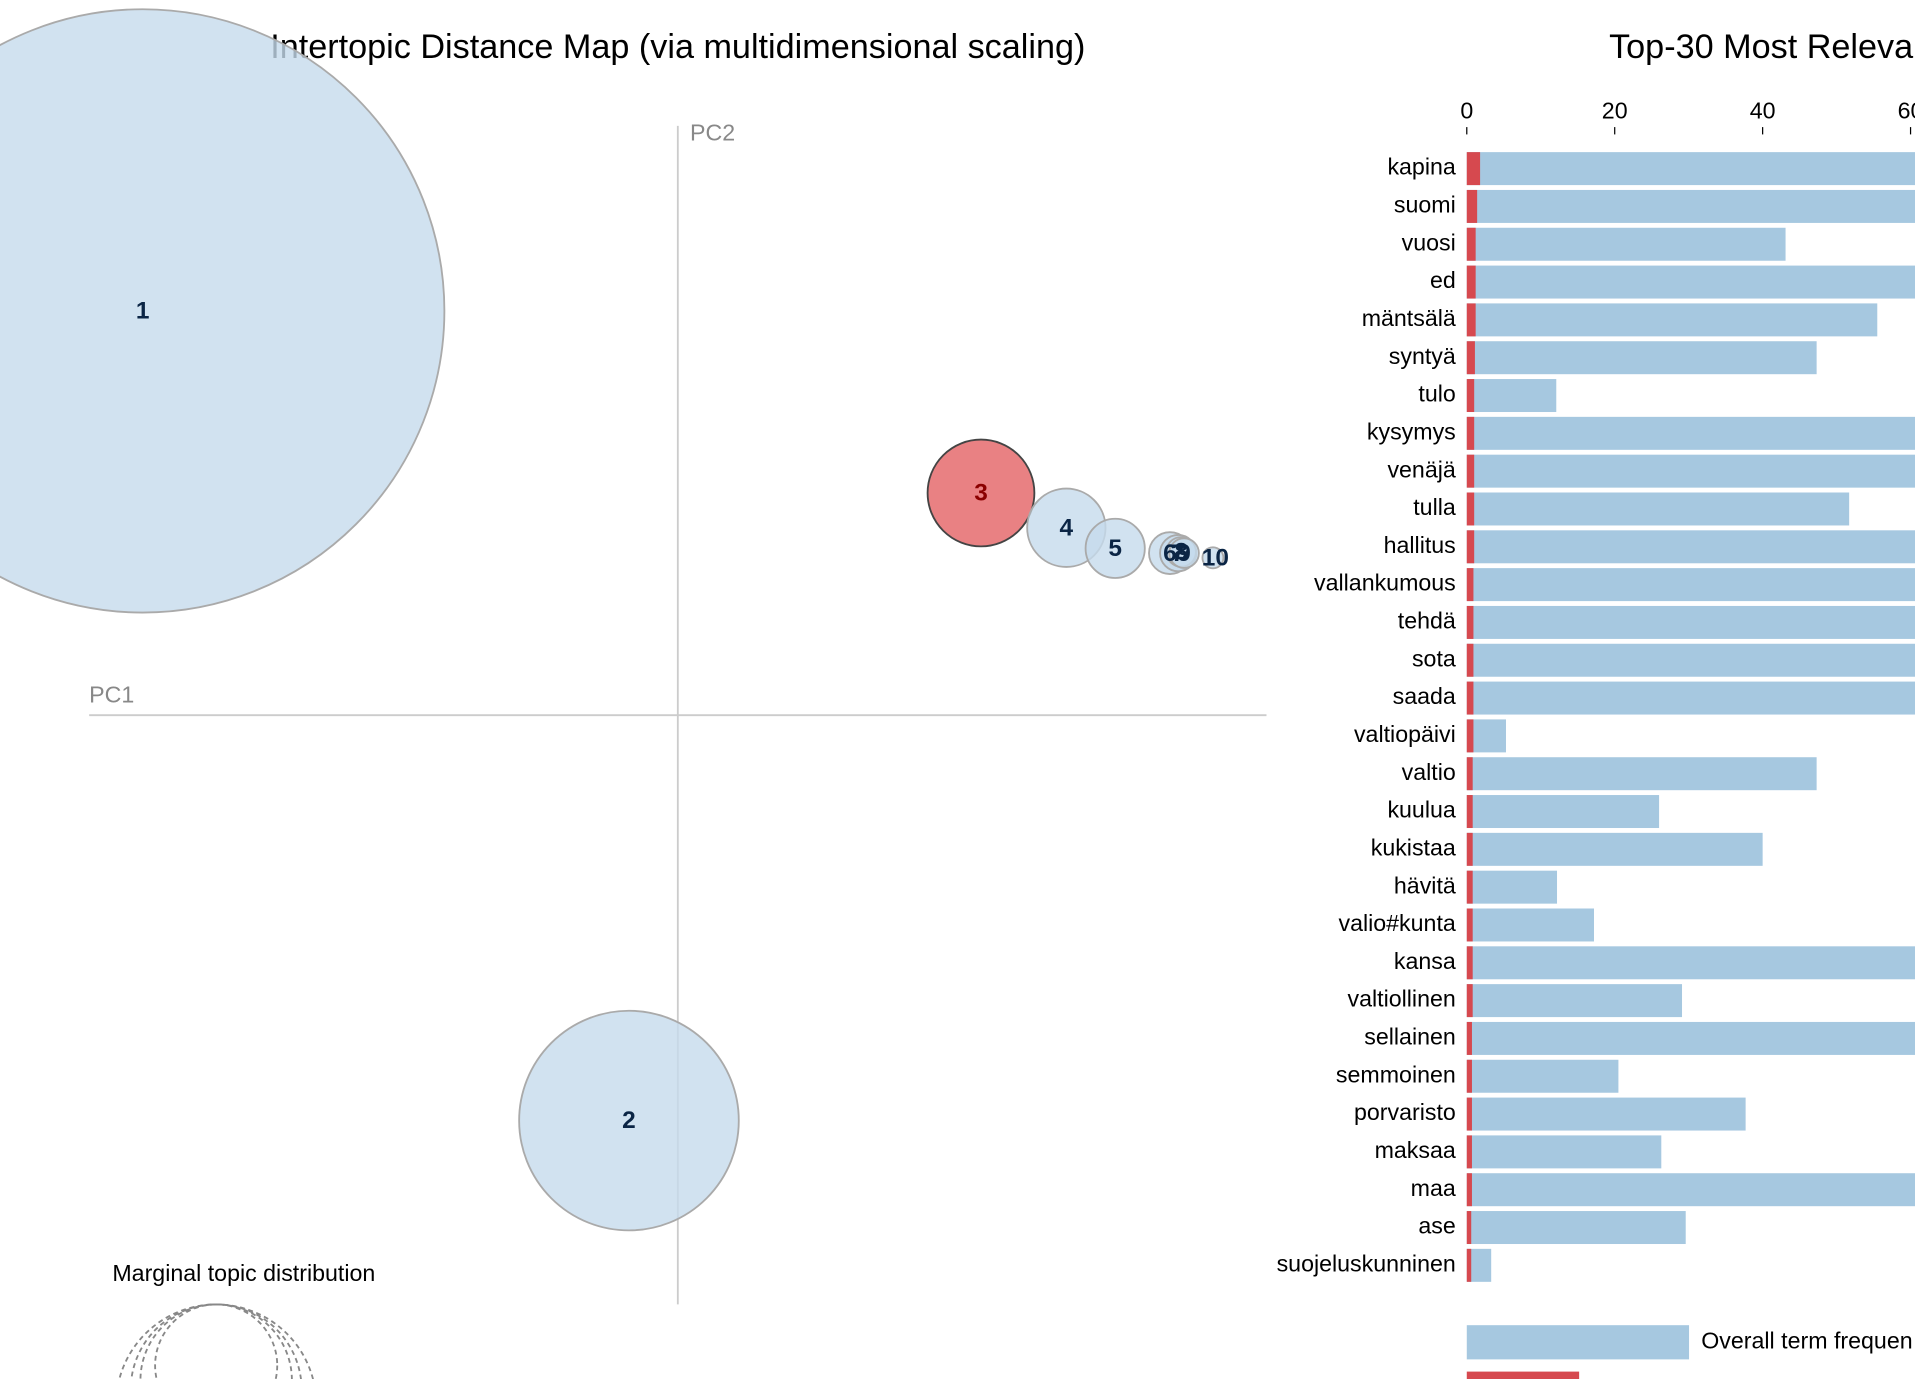  What do you see at coordinates (1436, 1226) in the screenshot?
I see `term-label: ase` at bounding box center [1436, 1226].